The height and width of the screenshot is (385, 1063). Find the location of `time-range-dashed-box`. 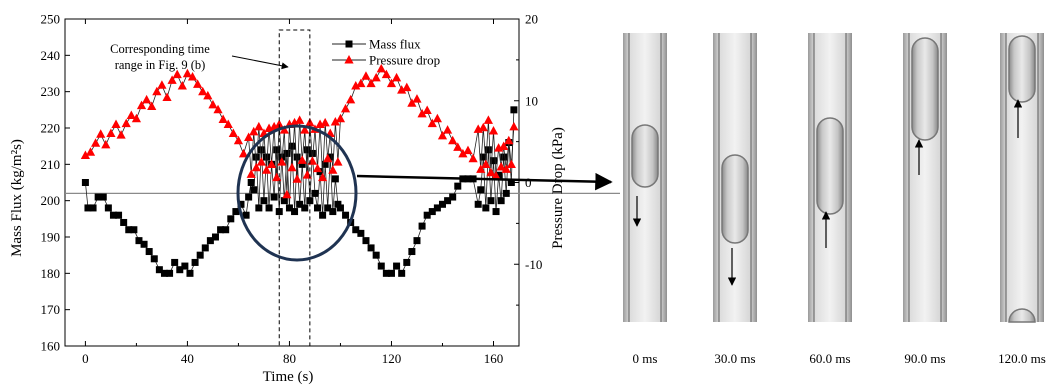

time-range-dashed-box is located at coordinates (294, 188).